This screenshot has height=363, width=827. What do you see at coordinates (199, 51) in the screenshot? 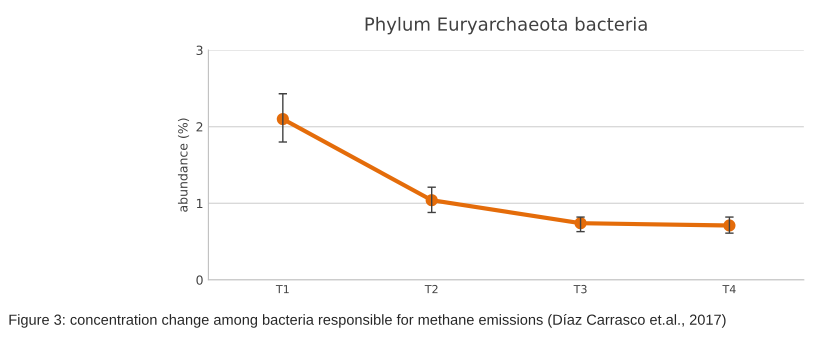
I see `y-tick-label: 3` at bounding box center [199, 51].